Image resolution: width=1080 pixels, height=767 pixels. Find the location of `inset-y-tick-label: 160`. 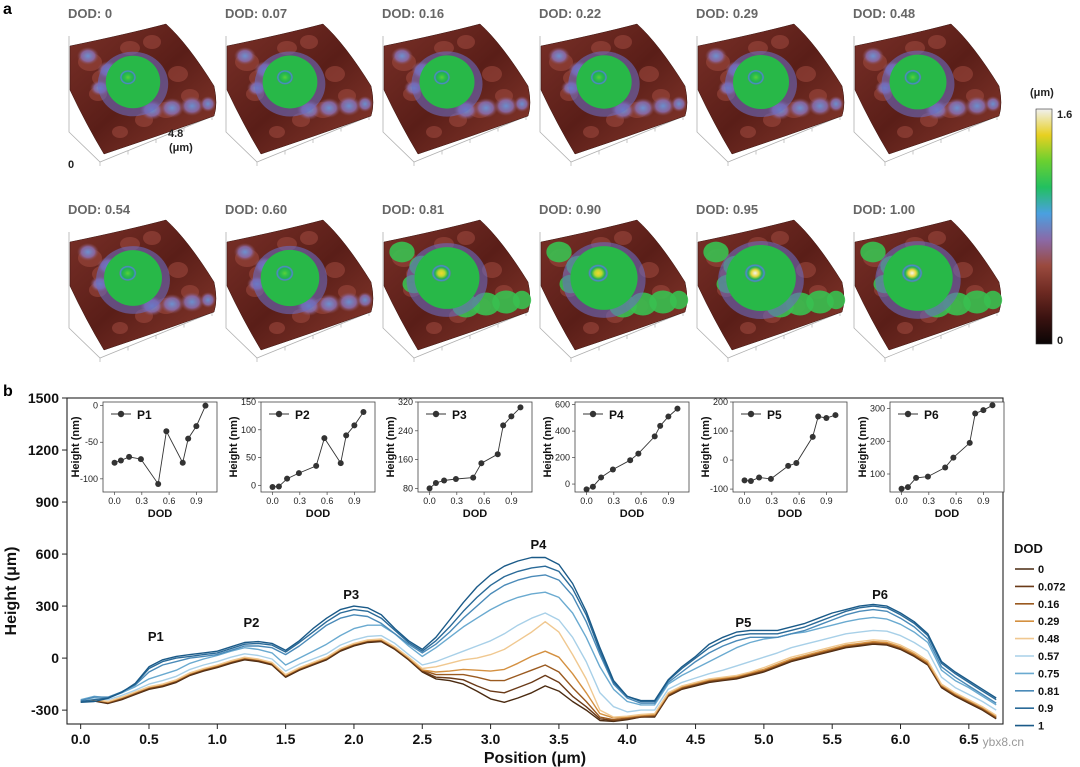

inset-y-tick-label: 160 is located at coordinates (405, 460).